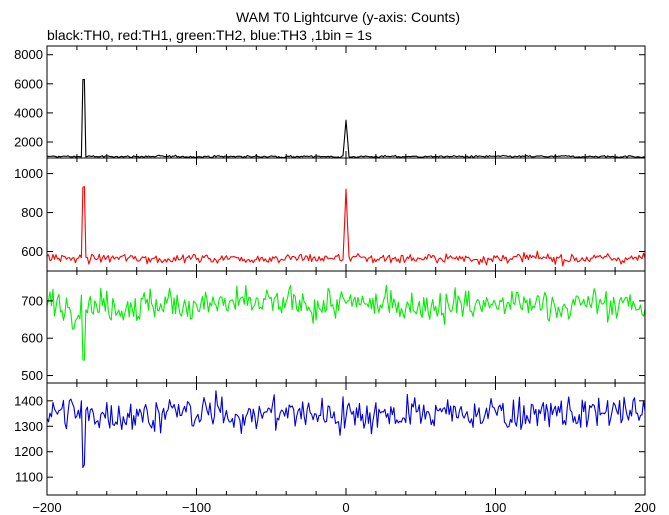  What do you see at coordinates (496, 507) in the screenshot?
I see `x-tick-label: 100` at bounding box center [496, 507].